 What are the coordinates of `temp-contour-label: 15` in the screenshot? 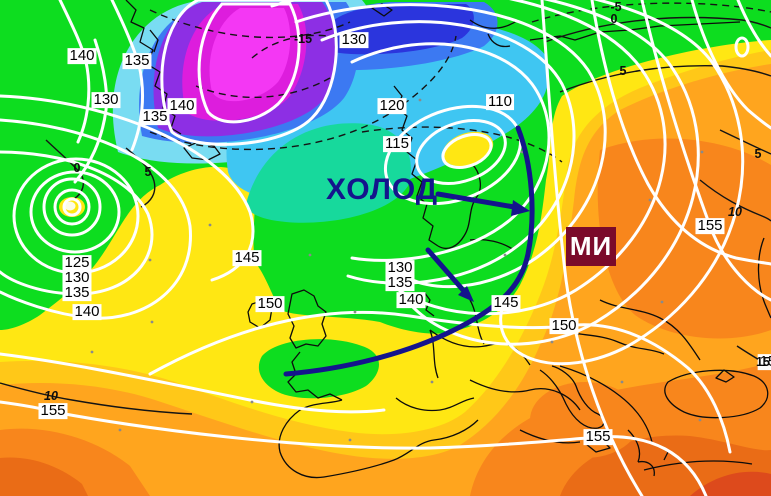 It's located at (763, 361).